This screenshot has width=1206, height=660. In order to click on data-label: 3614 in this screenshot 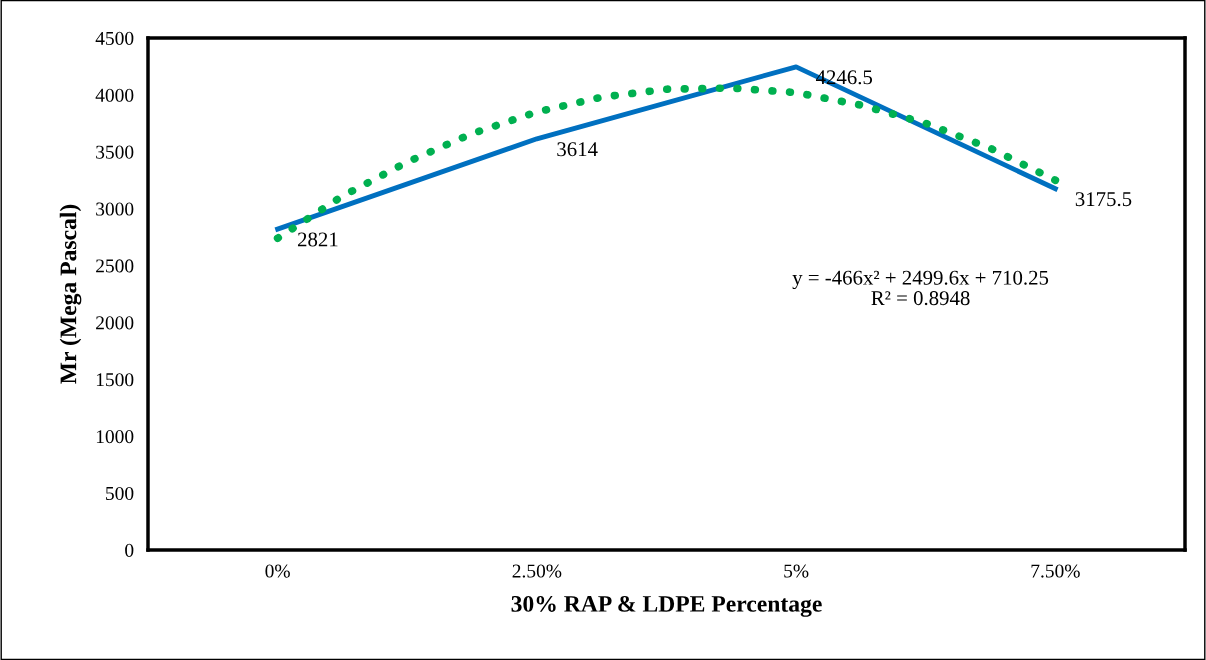, I will do `click(577, 149)`.